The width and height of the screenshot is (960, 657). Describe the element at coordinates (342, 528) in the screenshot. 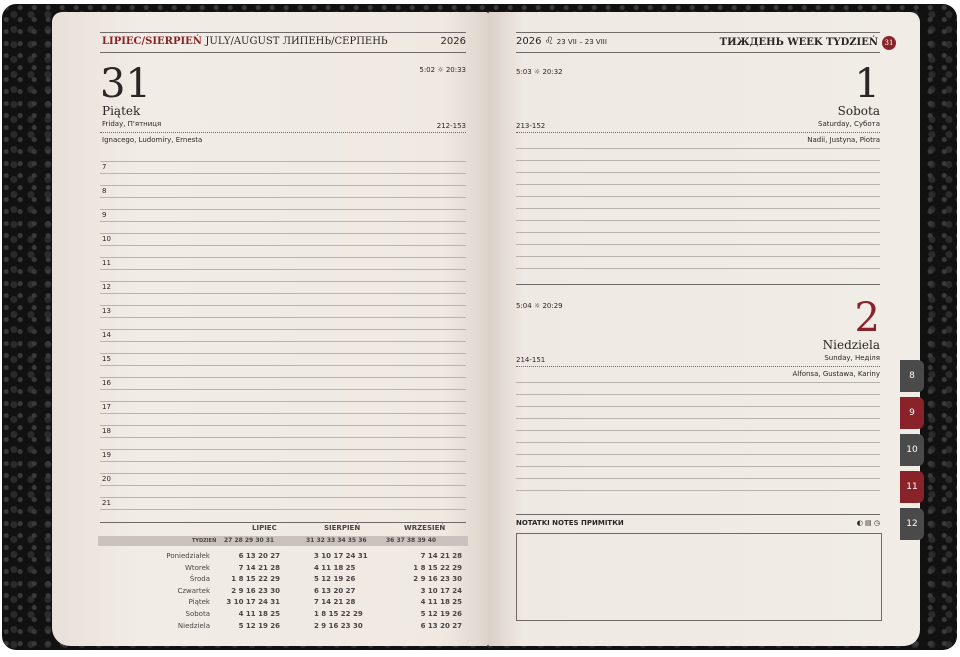

I see `calendar-month: SIERPIEŃ` at that location.